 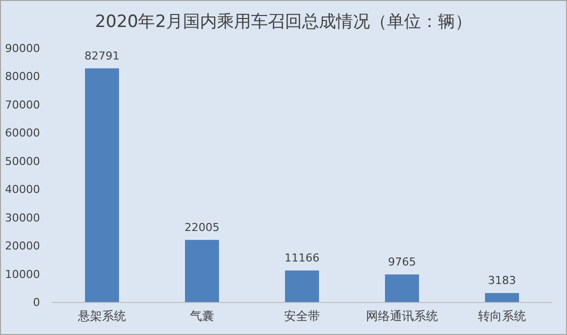 I want to click on x-tick-label: 悬架系统, so click(x=101, y=316).